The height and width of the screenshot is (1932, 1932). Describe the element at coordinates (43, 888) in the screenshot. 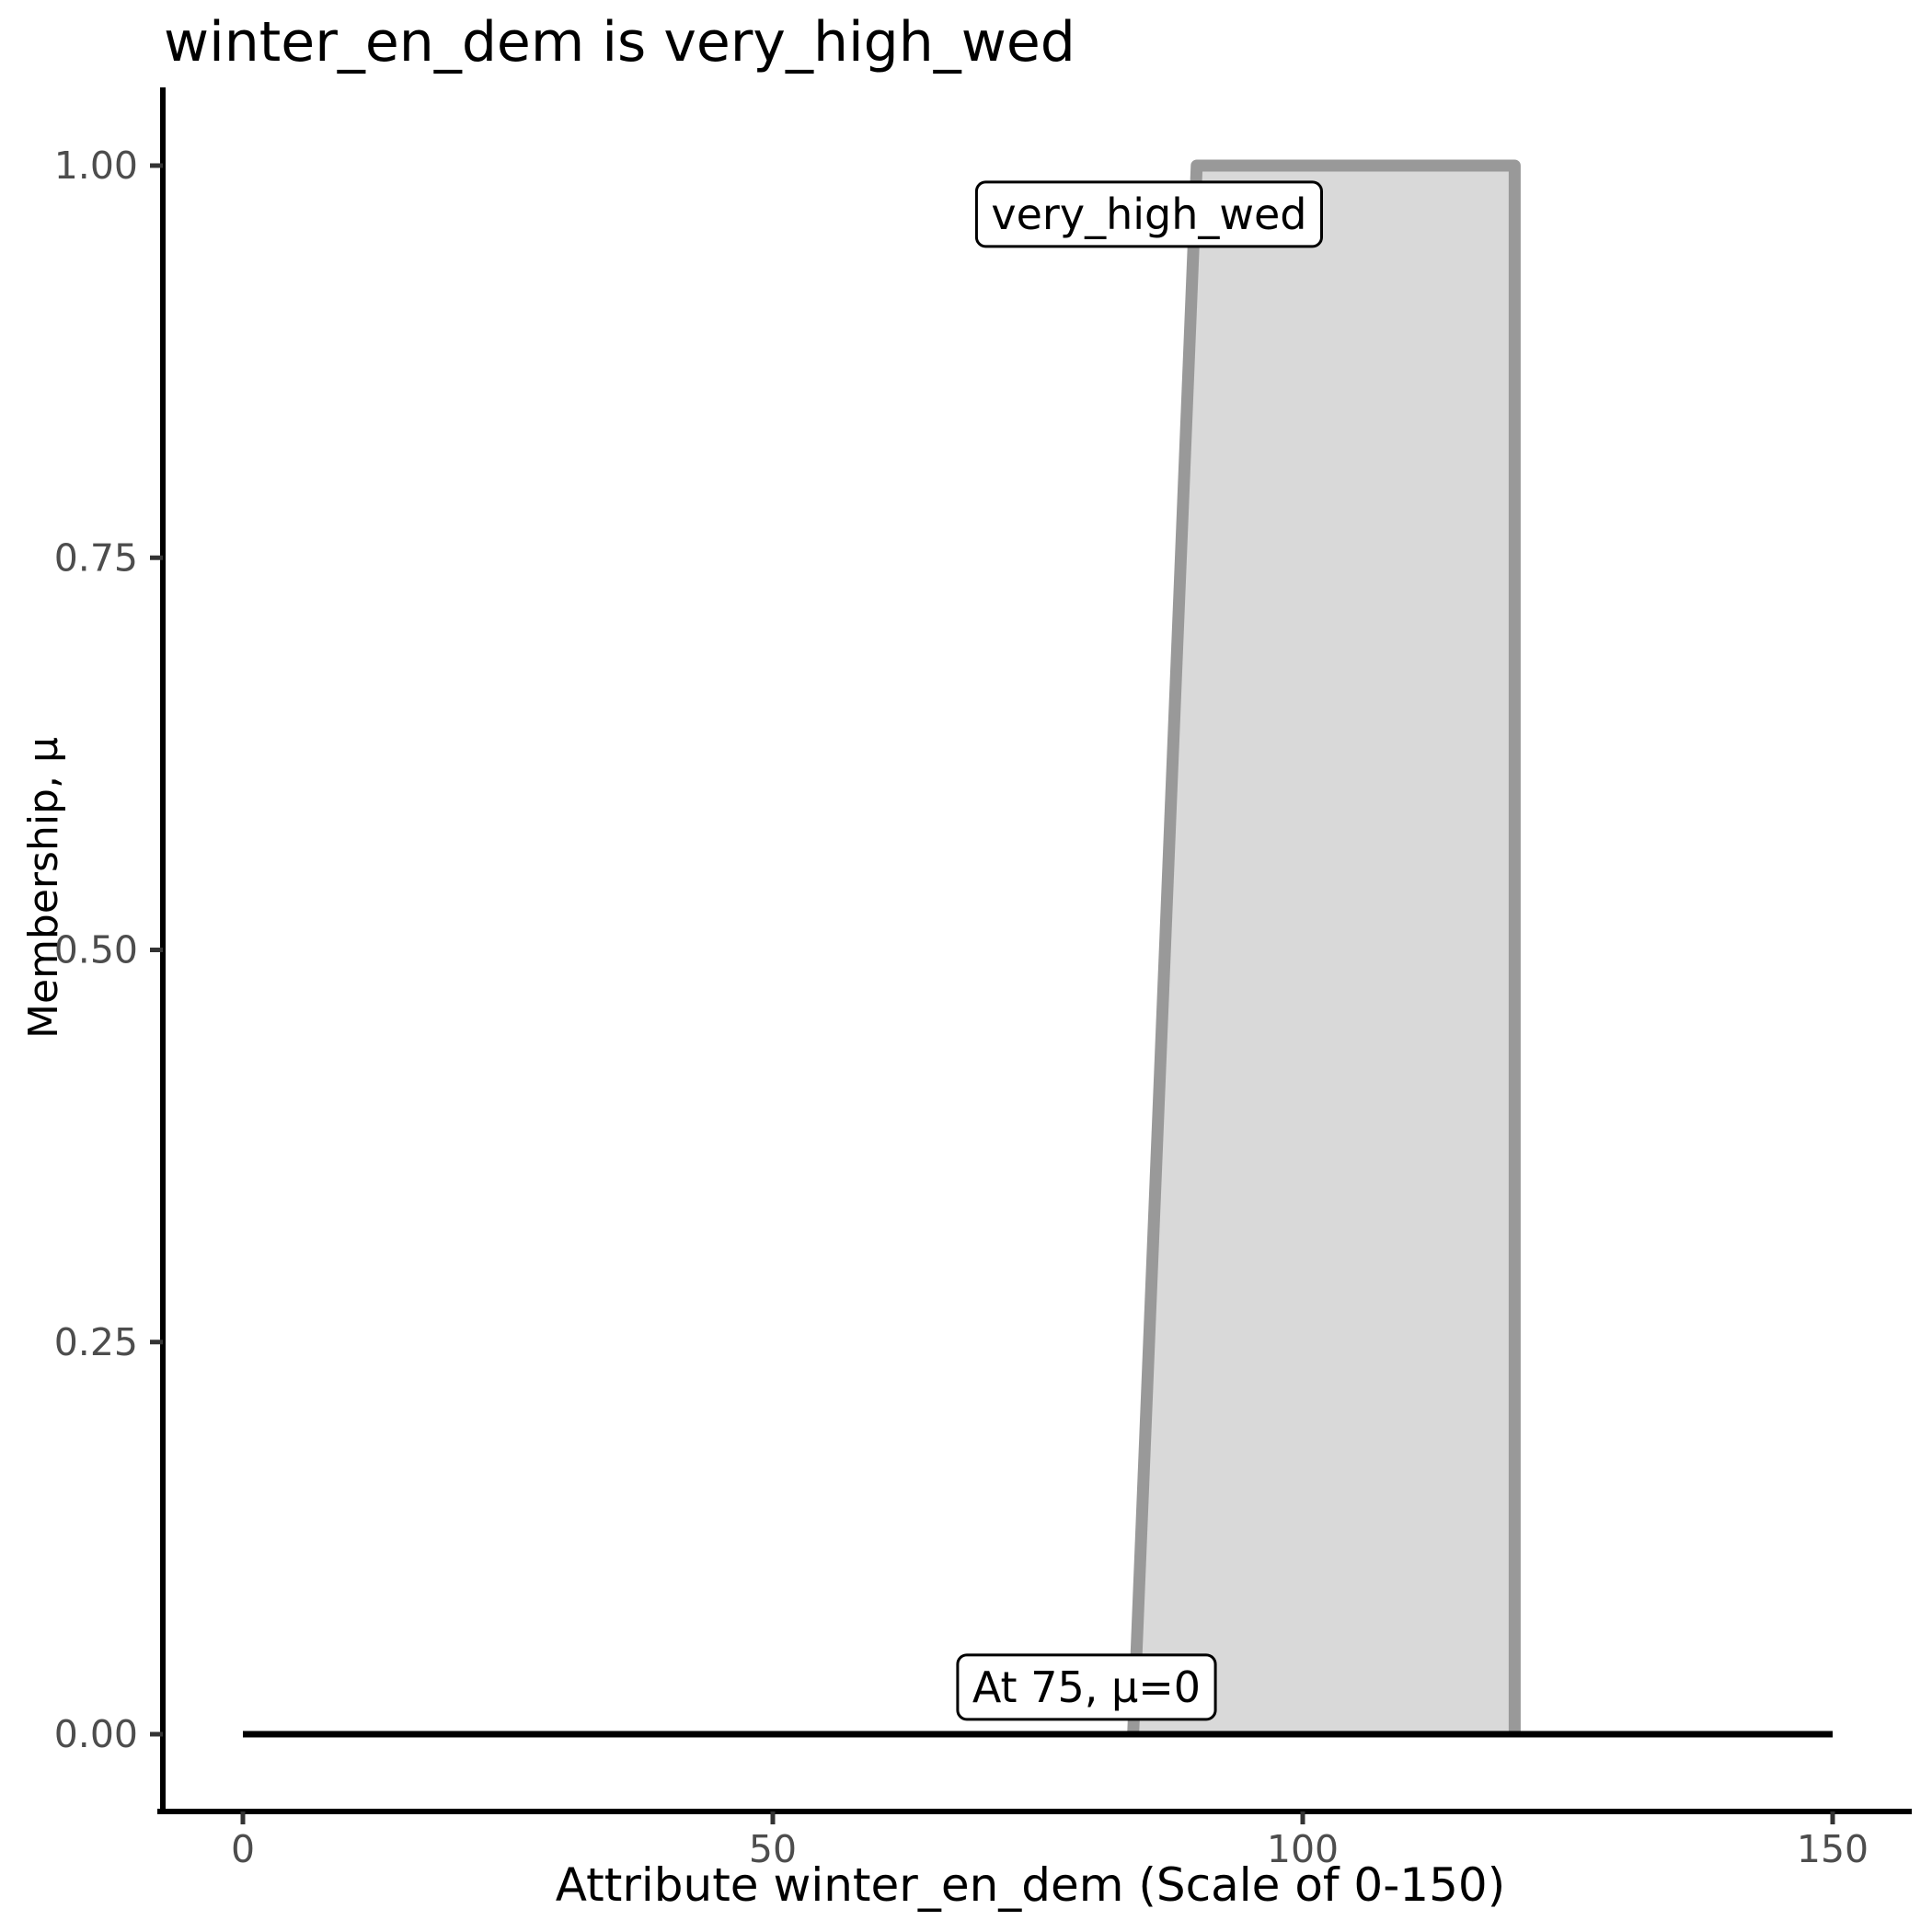

I see `y-axis-title: Membership, μ` at that location.